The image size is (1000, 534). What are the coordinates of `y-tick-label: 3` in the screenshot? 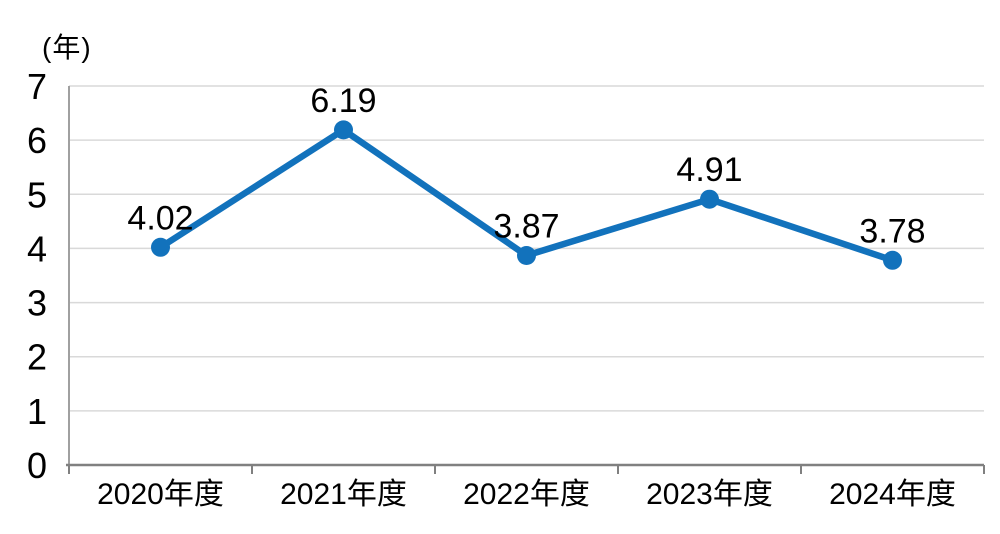 It's located at (37, 303).